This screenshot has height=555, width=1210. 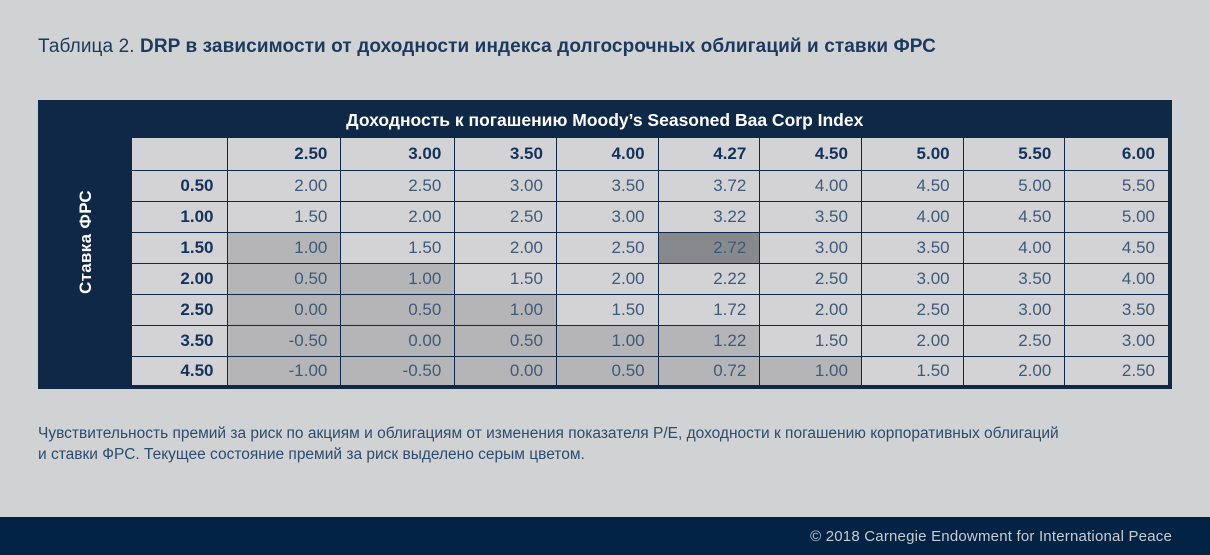 What do you see at coordinates (89, 46) in the screenshot?
I see `table-number-label: Таблица 2.` at bounding box center [89, 46].